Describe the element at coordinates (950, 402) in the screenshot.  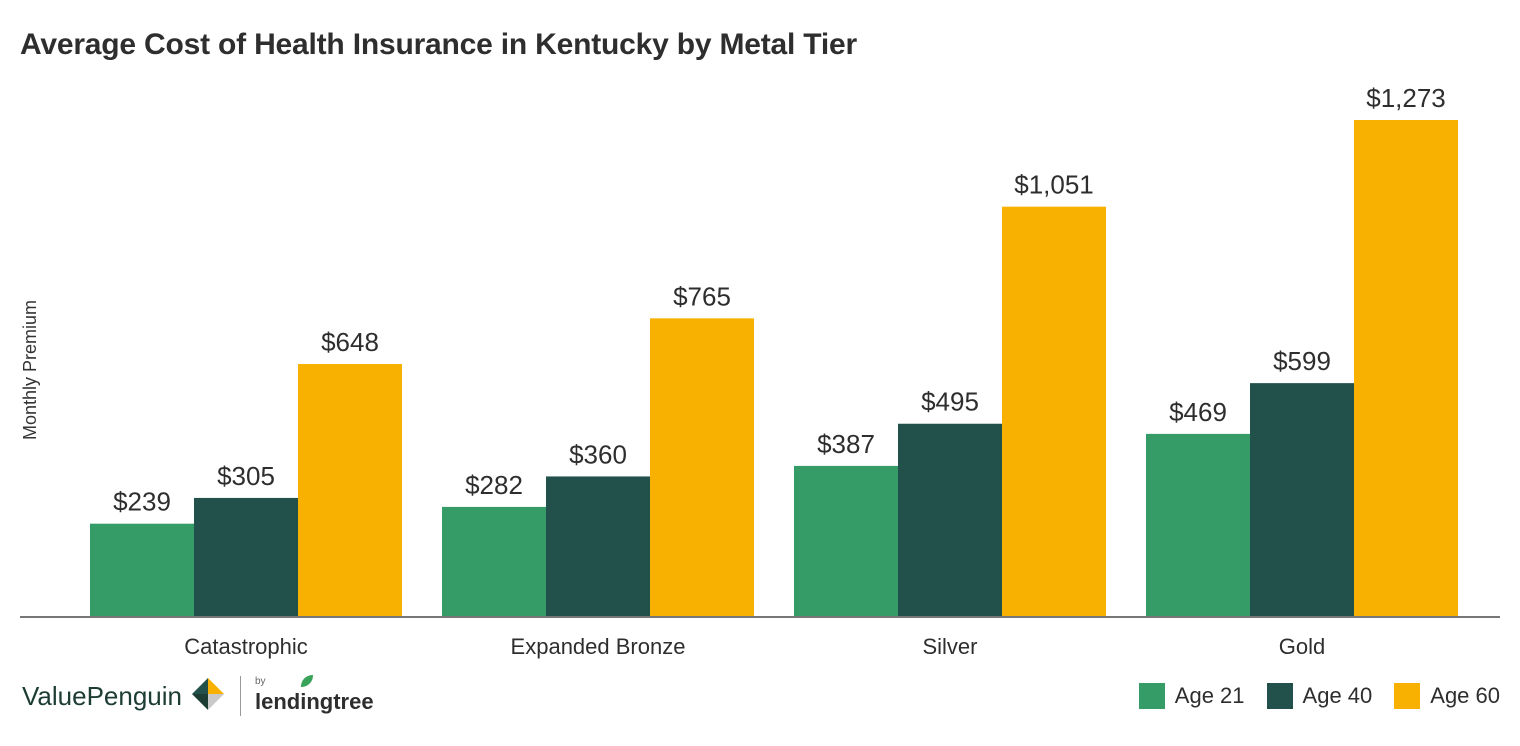
I see `data-label-silver-age-40: $495` at that location.